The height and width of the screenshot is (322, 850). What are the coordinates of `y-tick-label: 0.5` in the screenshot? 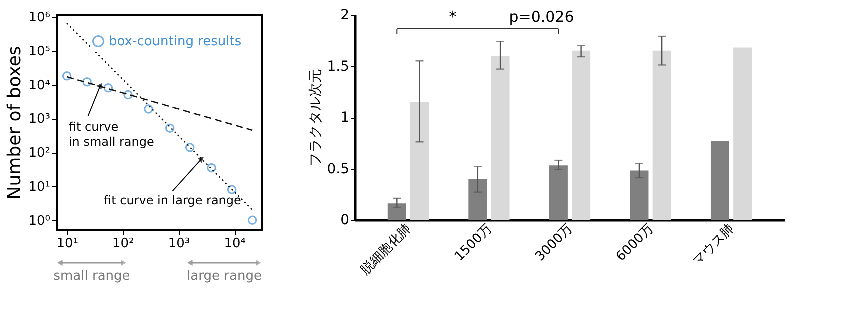 It's located at (338, 169).